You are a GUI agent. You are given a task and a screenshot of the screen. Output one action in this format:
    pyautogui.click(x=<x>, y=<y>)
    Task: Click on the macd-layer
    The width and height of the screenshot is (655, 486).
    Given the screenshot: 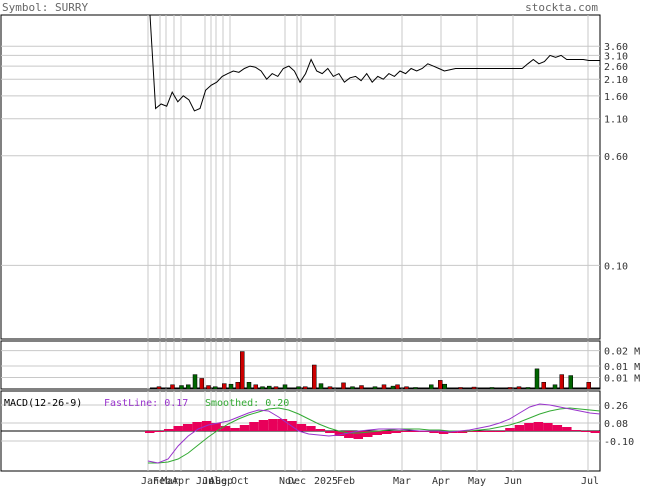 What is the action you would take?
    pyautogui.click(x=301, y=433)
    